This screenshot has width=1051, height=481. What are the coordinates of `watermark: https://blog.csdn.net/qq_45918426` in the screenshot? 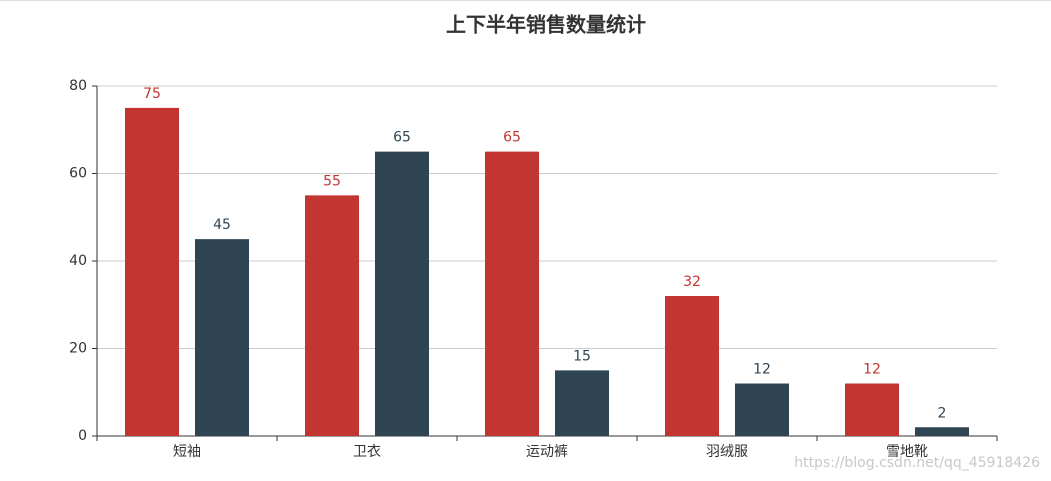 It's located at (917, 463).